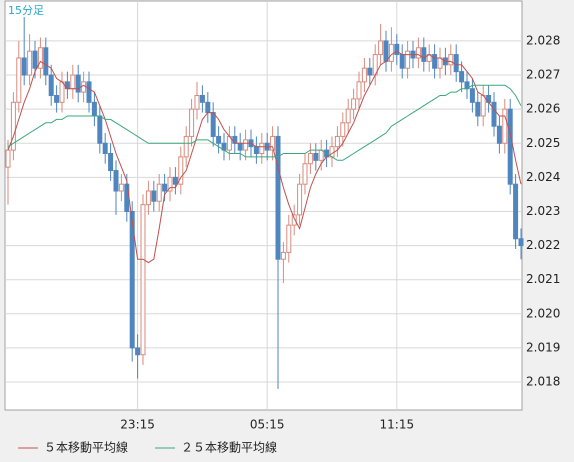  What do you see at coordinates (543, 40) in the screenshot?
I see `y-tick-label: 2.028` at bounding box center [543, 40].